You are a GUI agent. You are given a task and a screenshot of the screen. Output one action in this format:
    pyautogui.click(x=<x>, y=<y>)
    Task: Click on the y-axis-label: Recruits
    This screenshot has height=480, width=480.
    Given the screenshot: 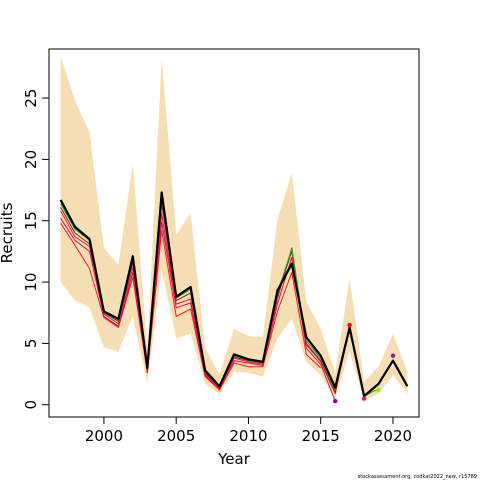 What is the action you would take?
    pyautogui.click(x=8, y=232)
    